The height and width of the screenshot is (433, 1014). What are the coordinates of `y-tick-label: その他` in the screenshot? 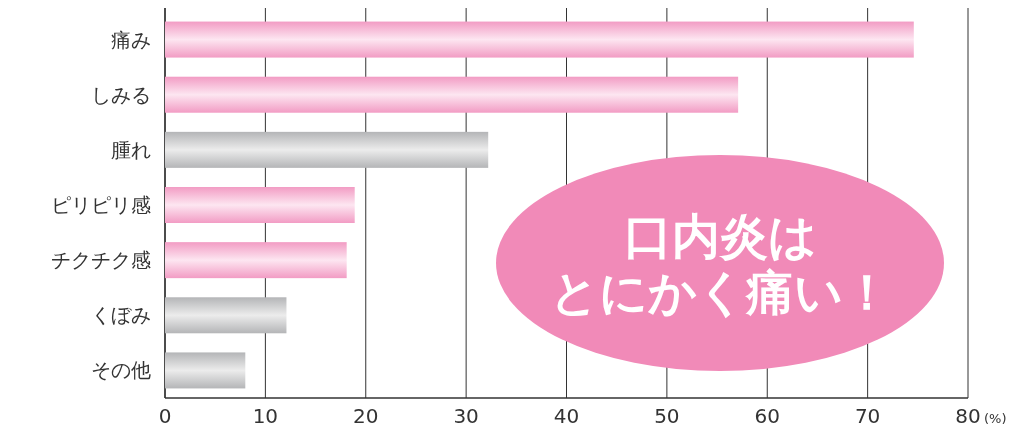 It's located at (121, 370).